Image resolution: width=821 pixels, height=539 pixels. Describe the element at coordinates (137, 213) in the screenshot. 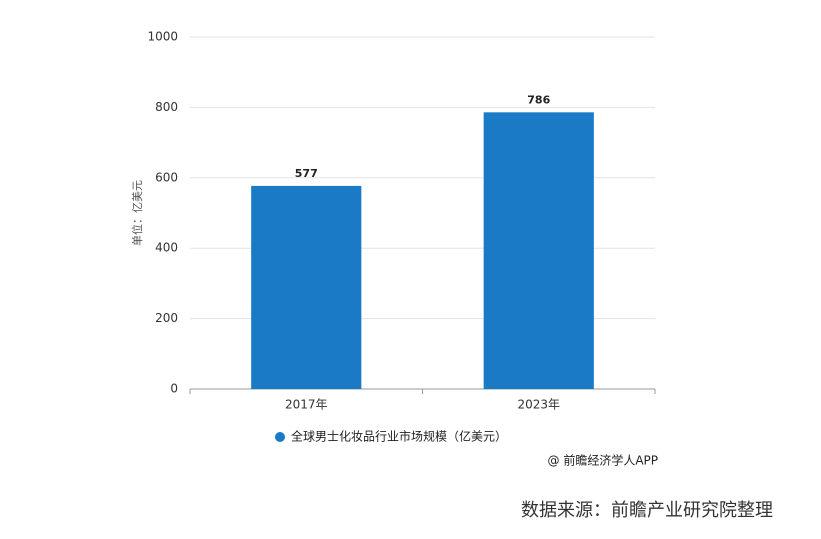

I see `y-axis-label: 单位：亿美元` at that location.